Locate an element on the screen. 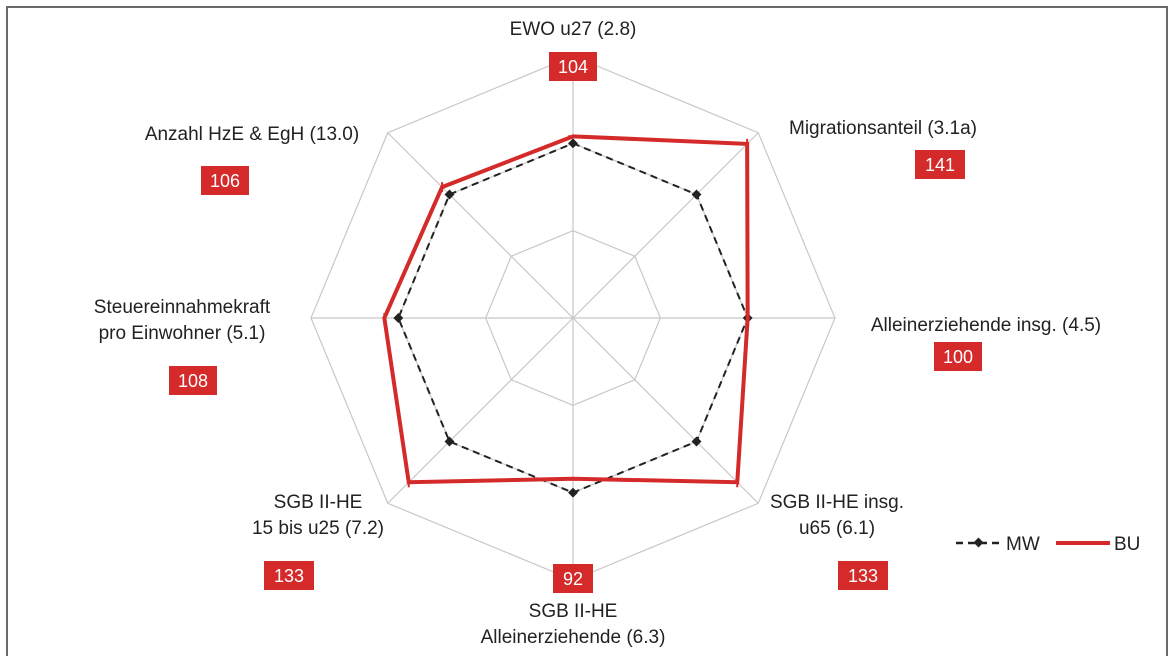 This screenshot has height=659, width=1176. axis-label-5-line-0: SGB II-HE is located at coordinates (318, 502).